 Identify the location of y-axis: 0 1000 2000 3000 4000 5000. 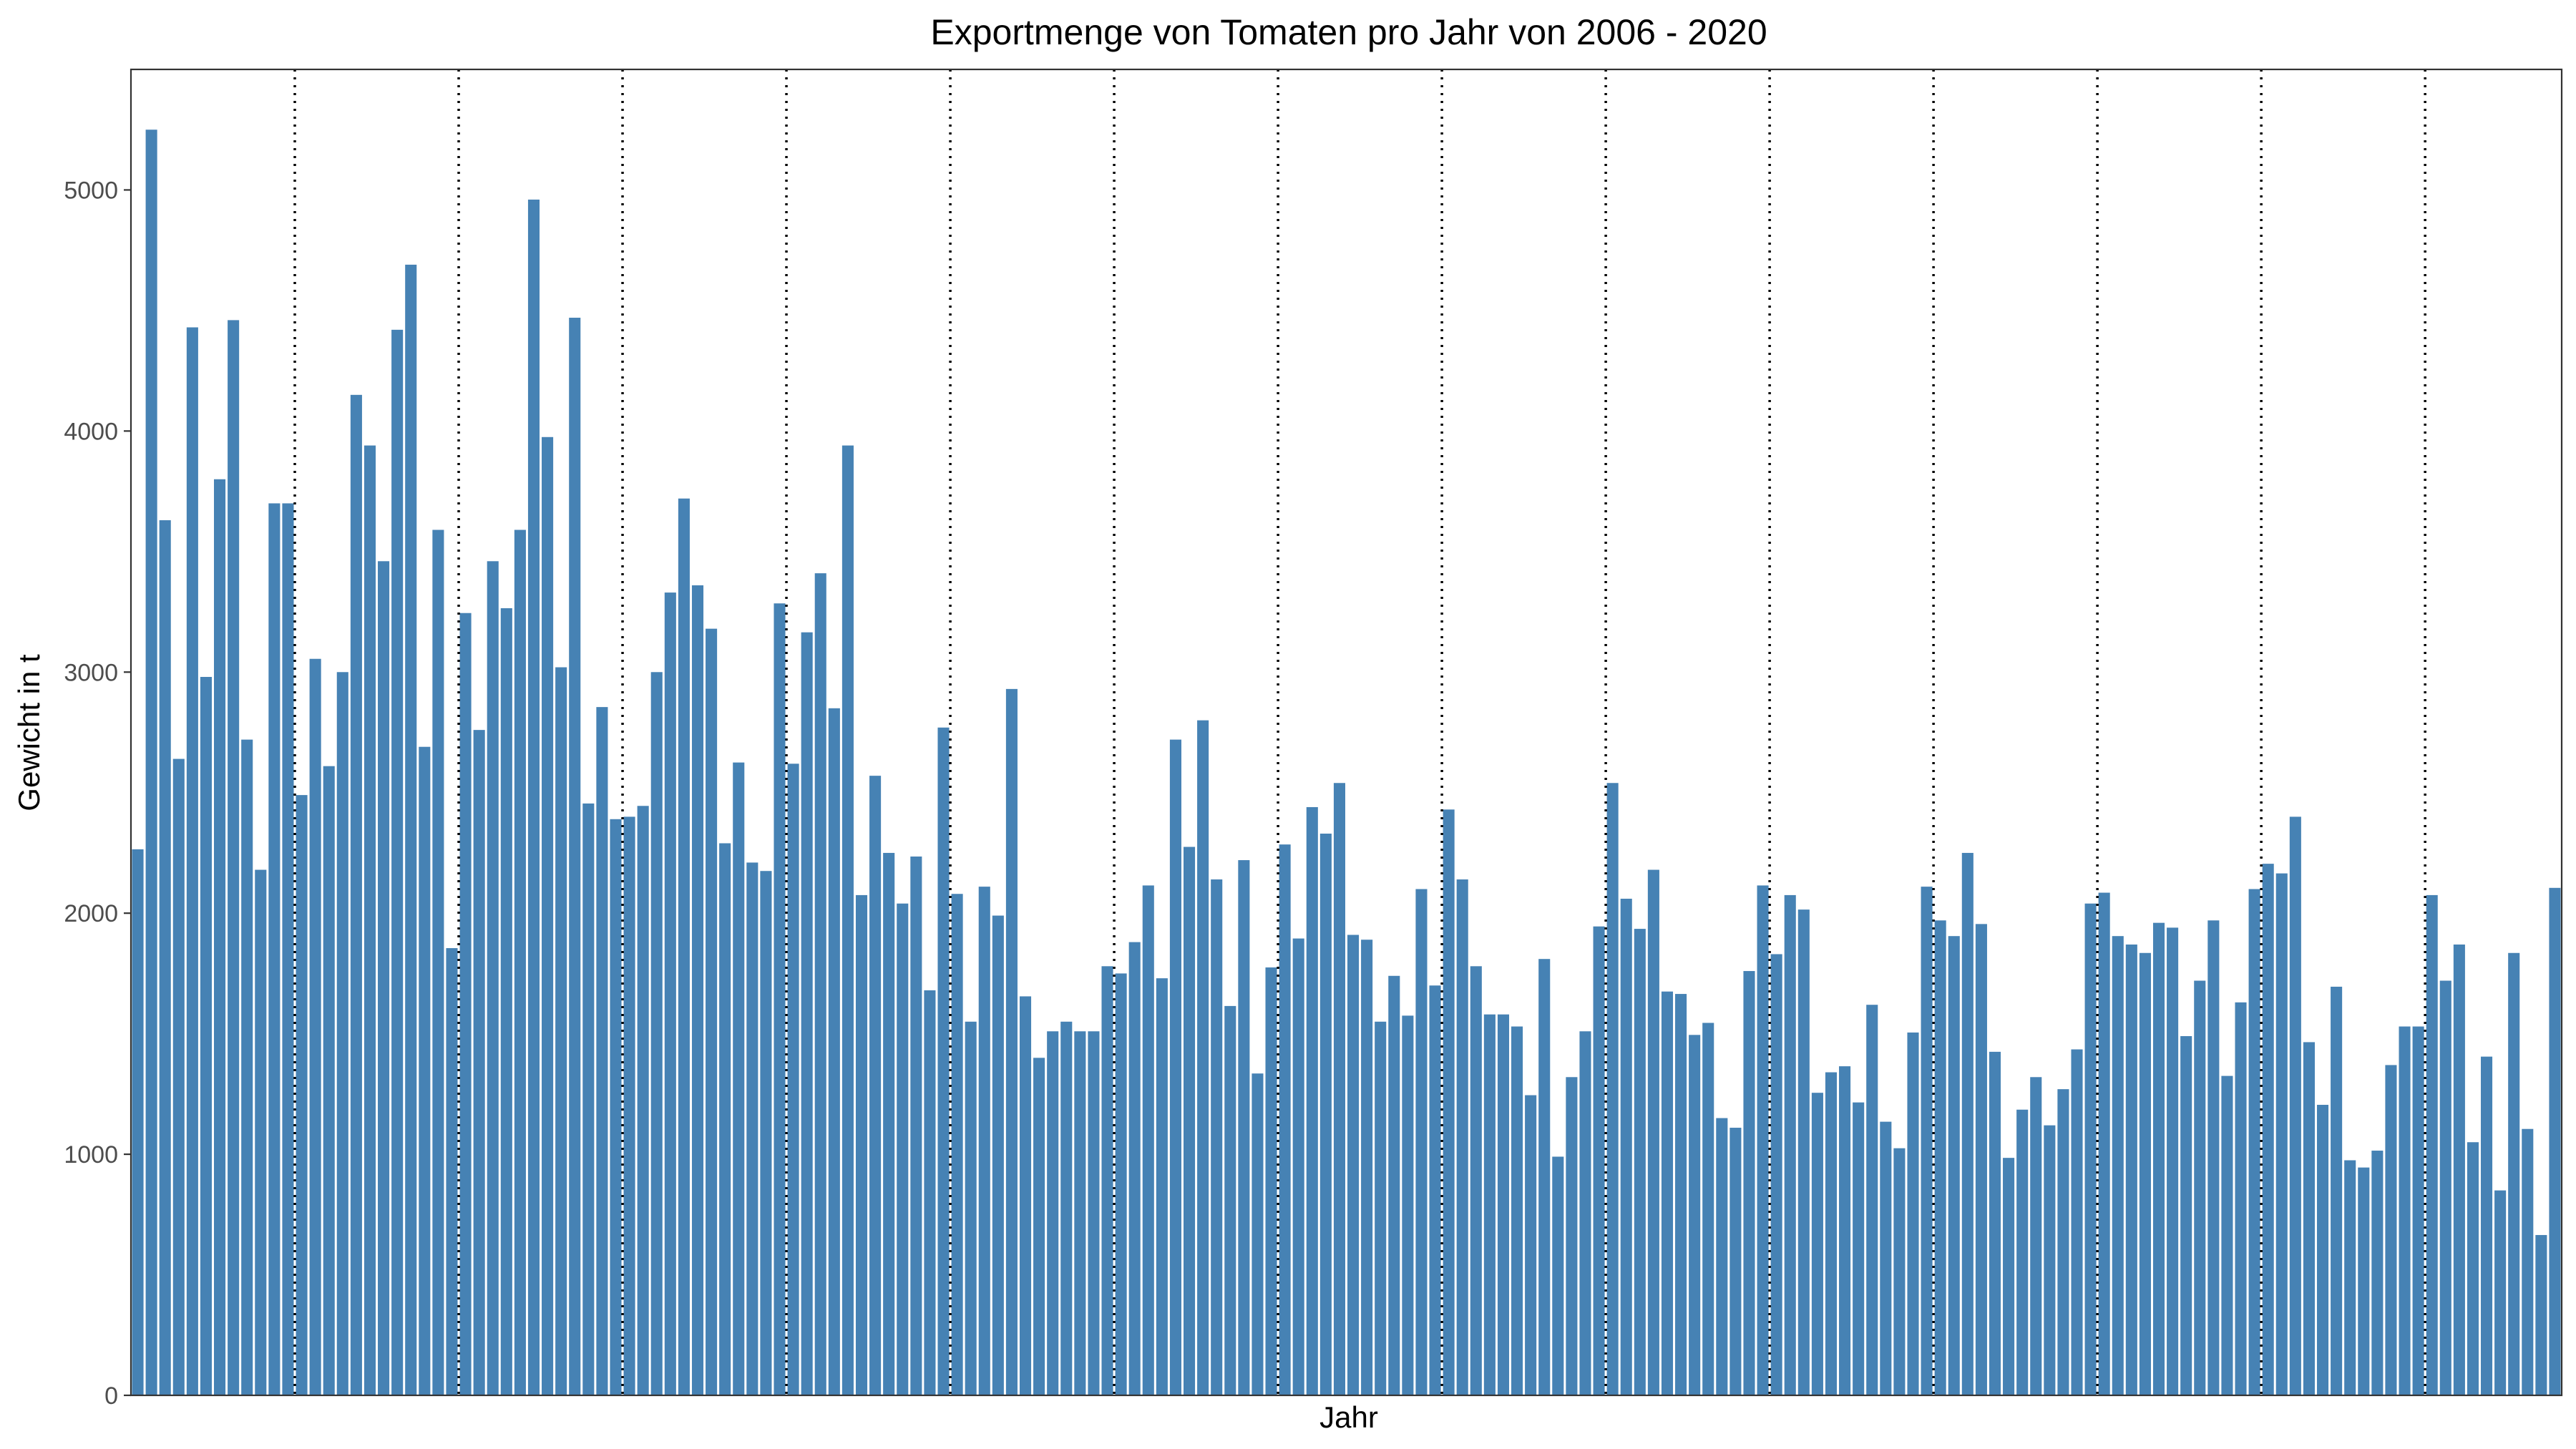
(97, 793).